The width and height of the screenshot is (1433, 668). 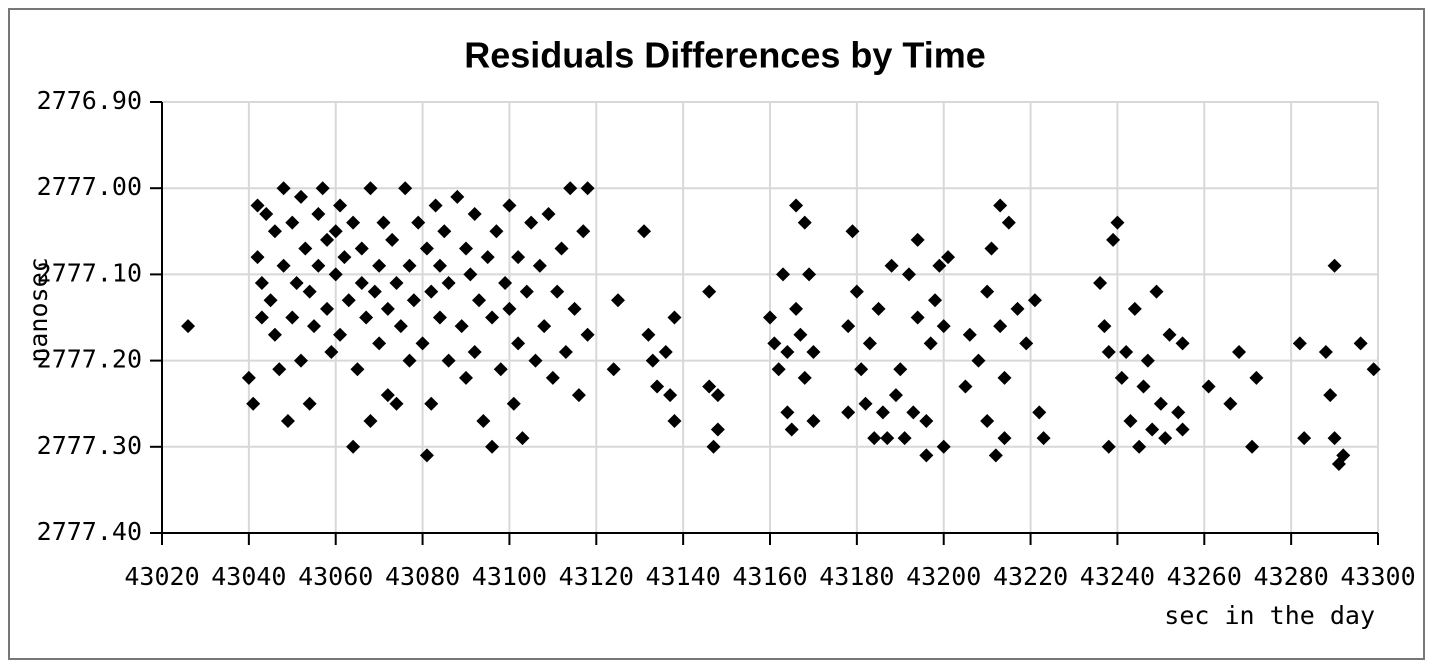 I want to click on x-tick-label: 43060, so click(x=335, y=576).